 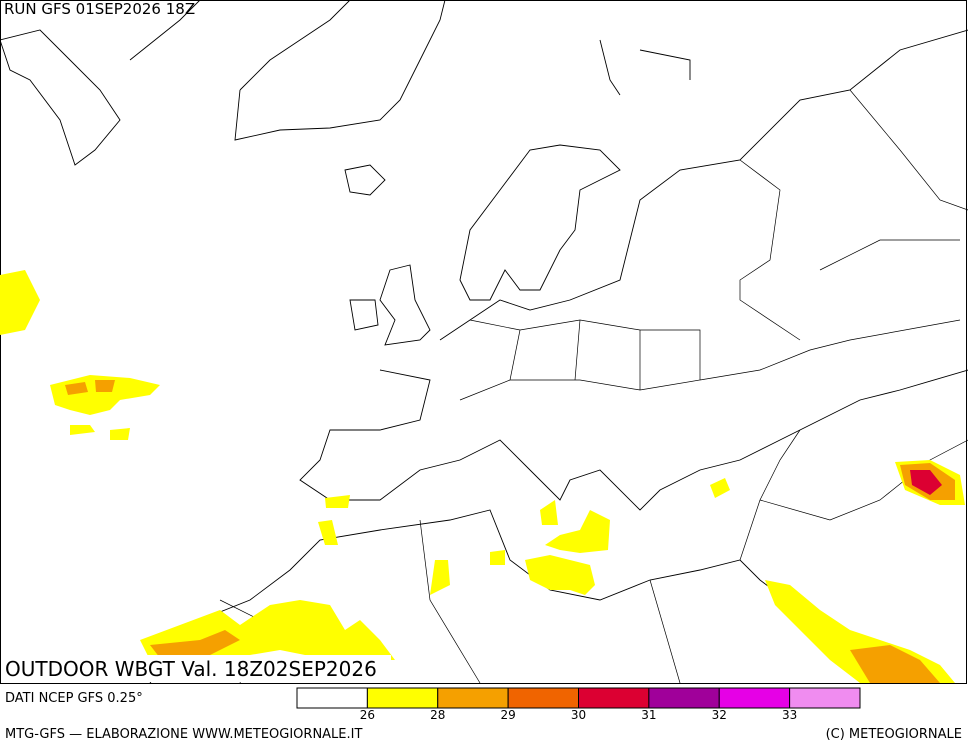 What do you see at coordinates (74, 698) in the screenshot?
I see `source-label: DATI NCEP GFS 0.25°` at bounding box center [74, 698].